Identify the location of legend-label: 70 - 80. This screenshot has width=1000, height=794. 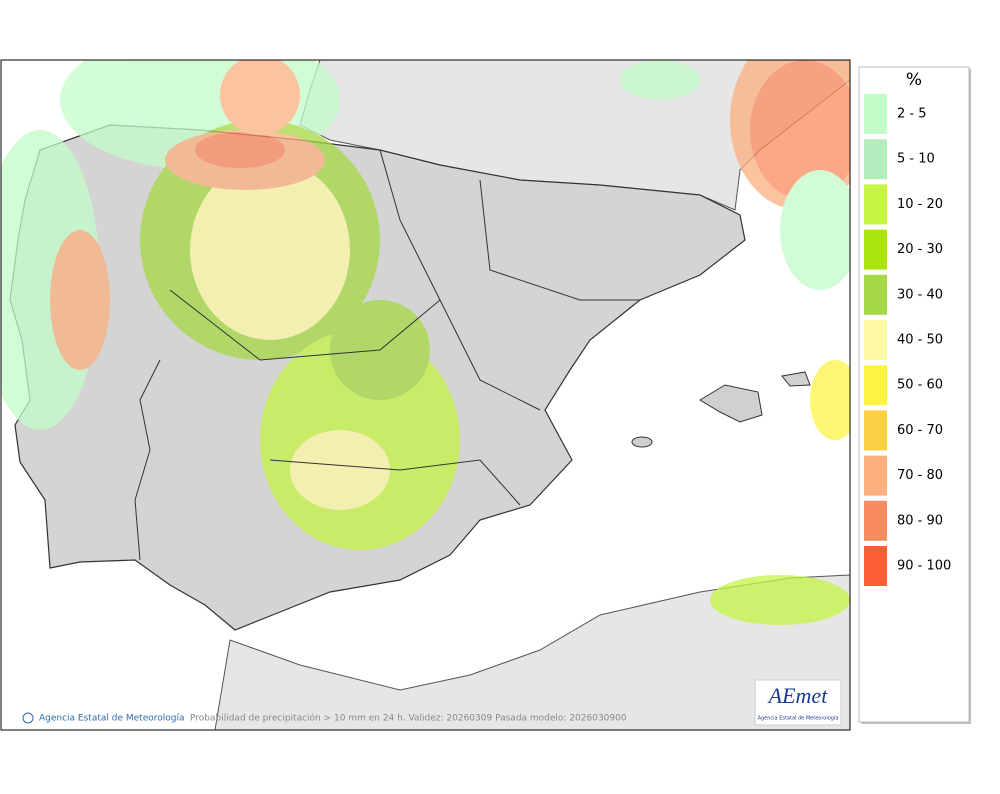
(920, 475).